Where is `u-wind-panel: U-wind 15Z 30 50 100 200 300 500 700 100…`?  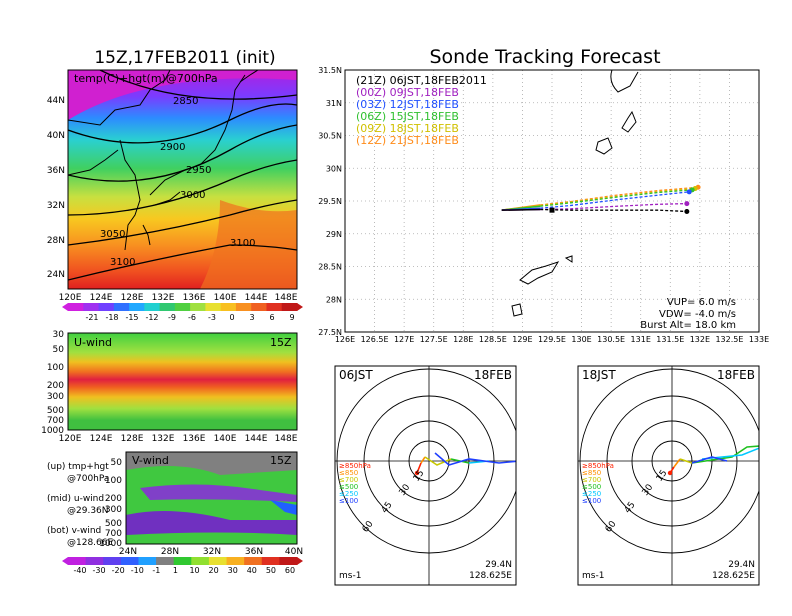
u-wind-panel: U-wind 15Z 30 50 100 200 300 500 700 100… is located at coordinates (169, 387).